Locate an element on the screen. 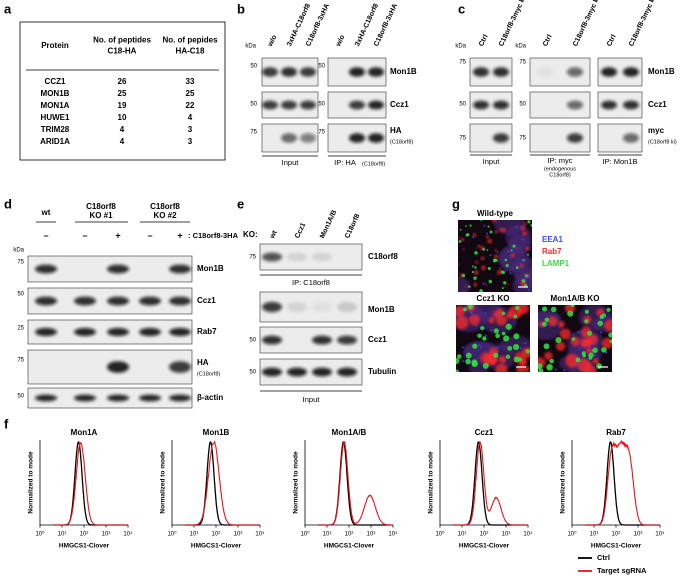  construct-label: : C18orf8-3HA is located at coordinates (213, 235).